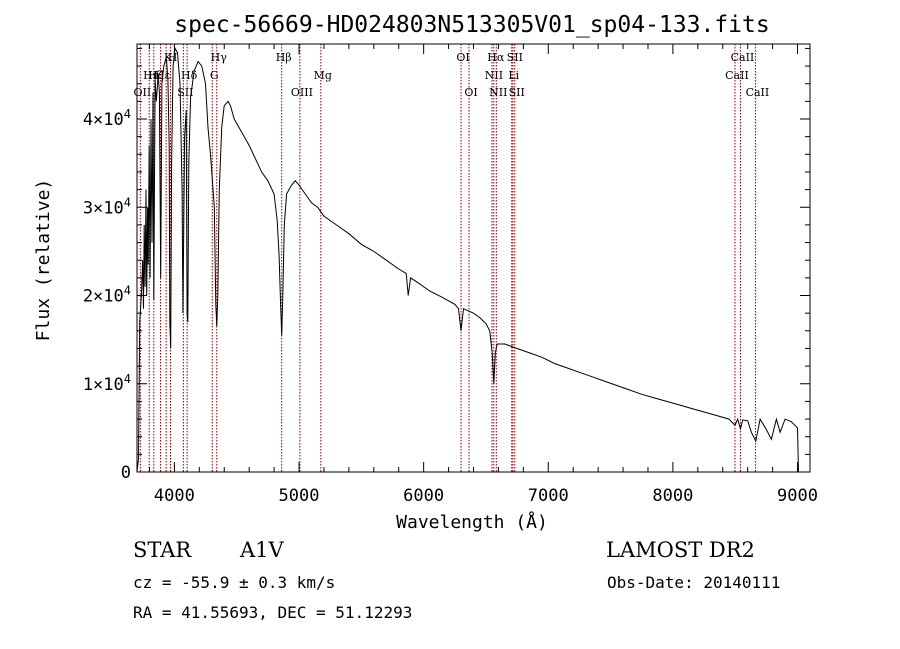 This screenshot has height=649, width=900. I want to click on x-axis-label: Wavelength (Å), so click(472, 522).